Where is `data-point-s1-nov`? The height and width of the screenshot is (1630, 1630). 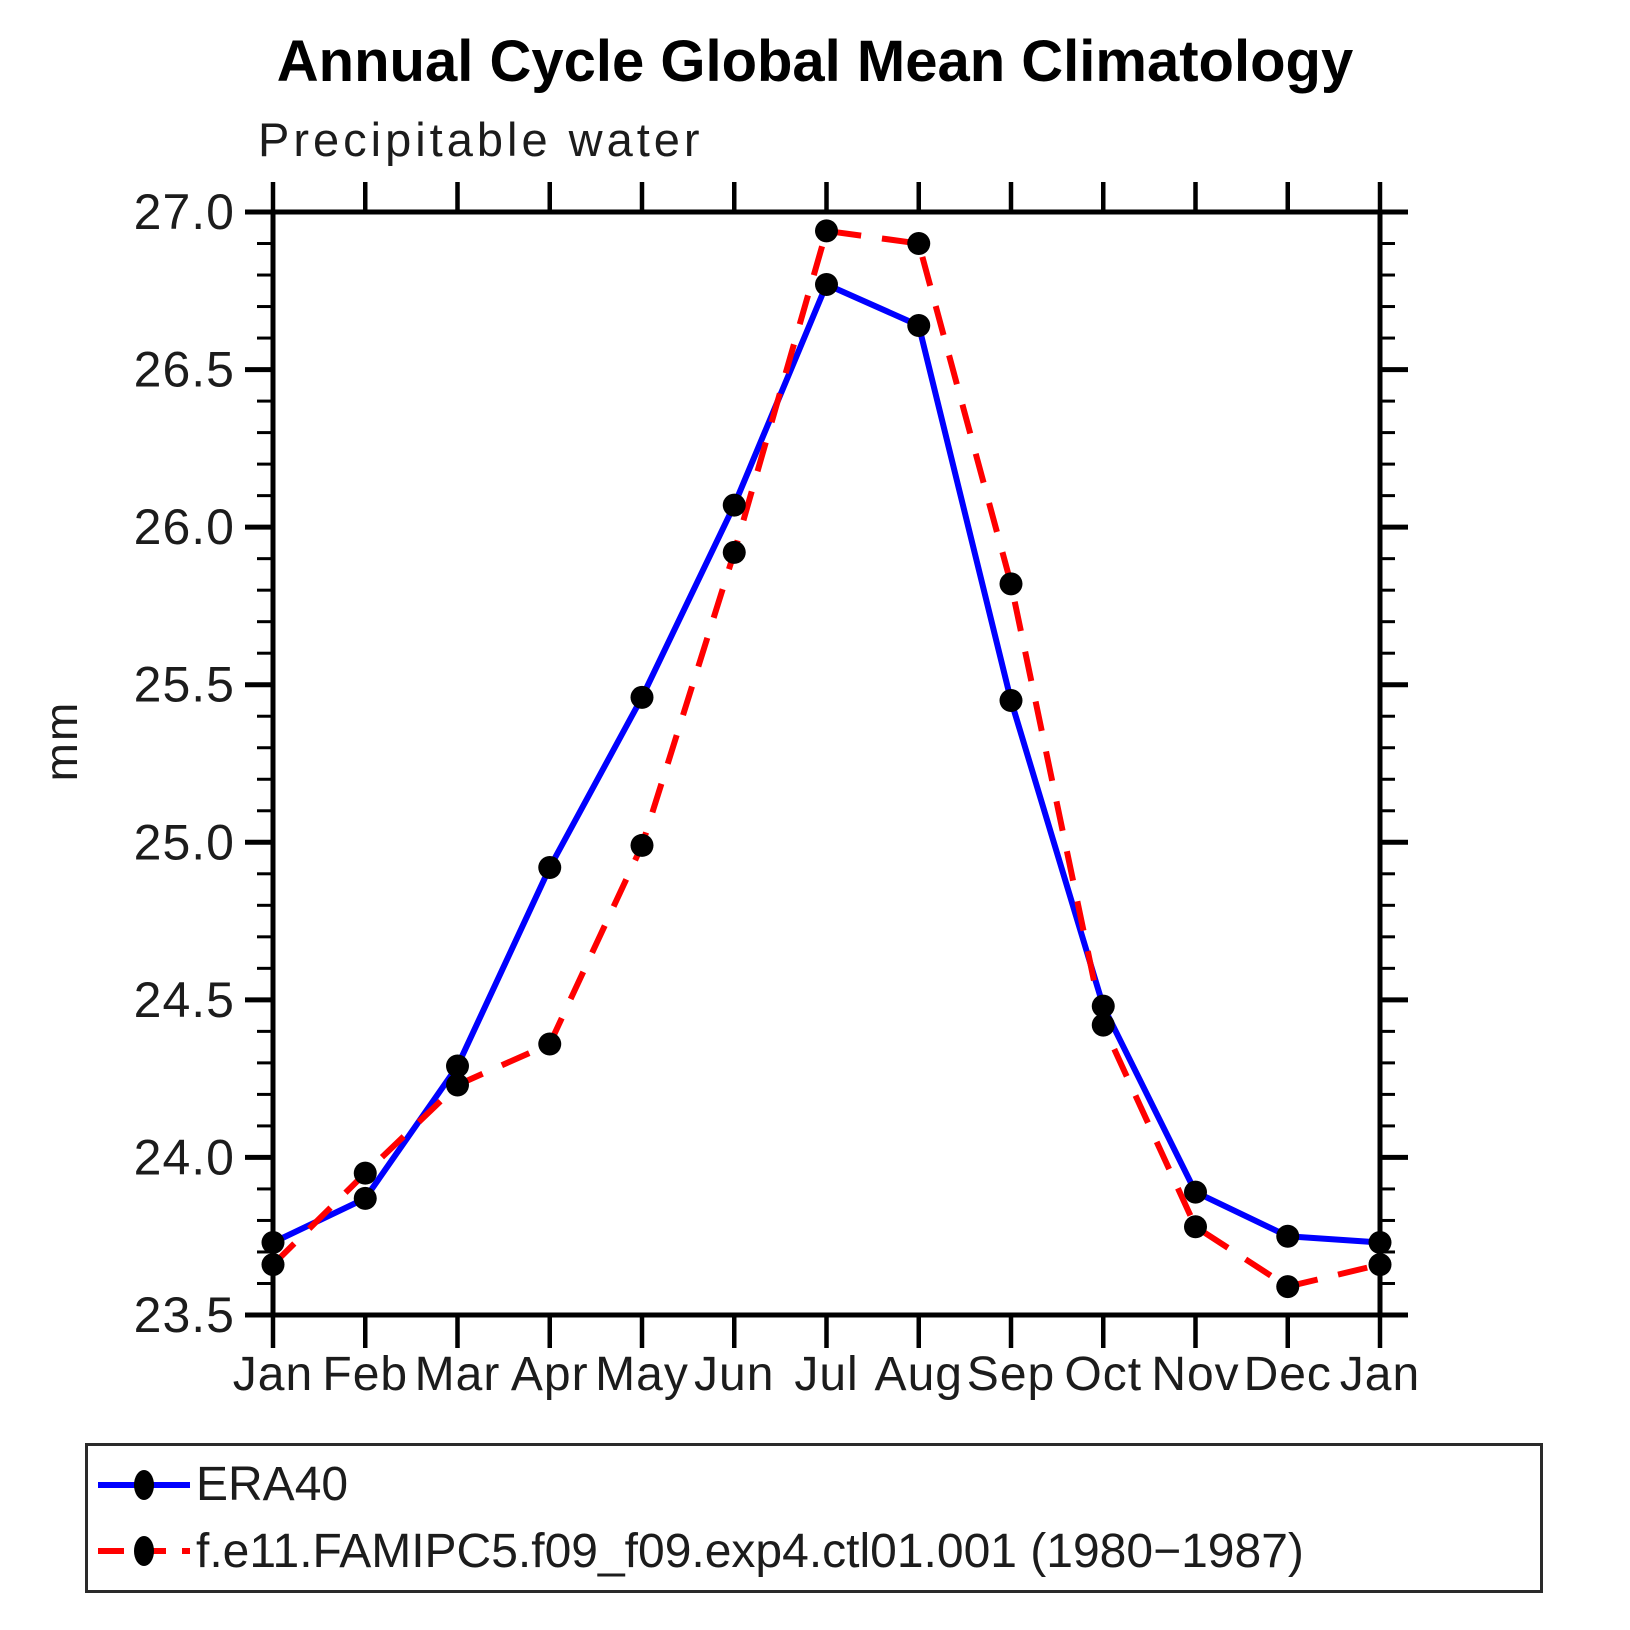
data-point-s1-nov is located at coordinates (1195, 1227).